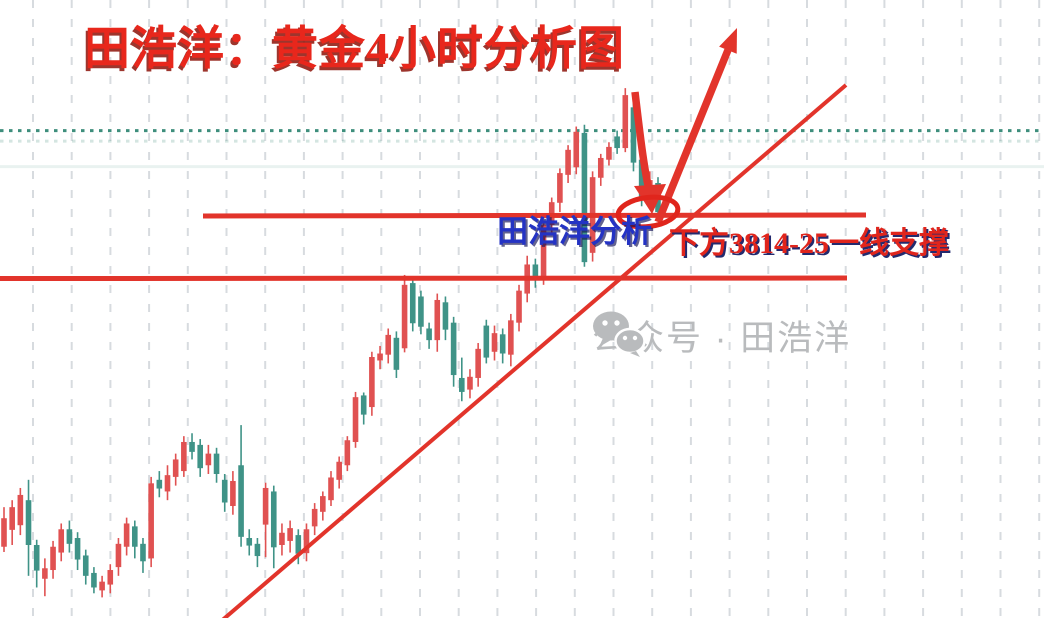 This screenshot has height=618, width=1044. Describe the element at coordinates (424, 278) in the screenshot. I see `support-line` at that location.